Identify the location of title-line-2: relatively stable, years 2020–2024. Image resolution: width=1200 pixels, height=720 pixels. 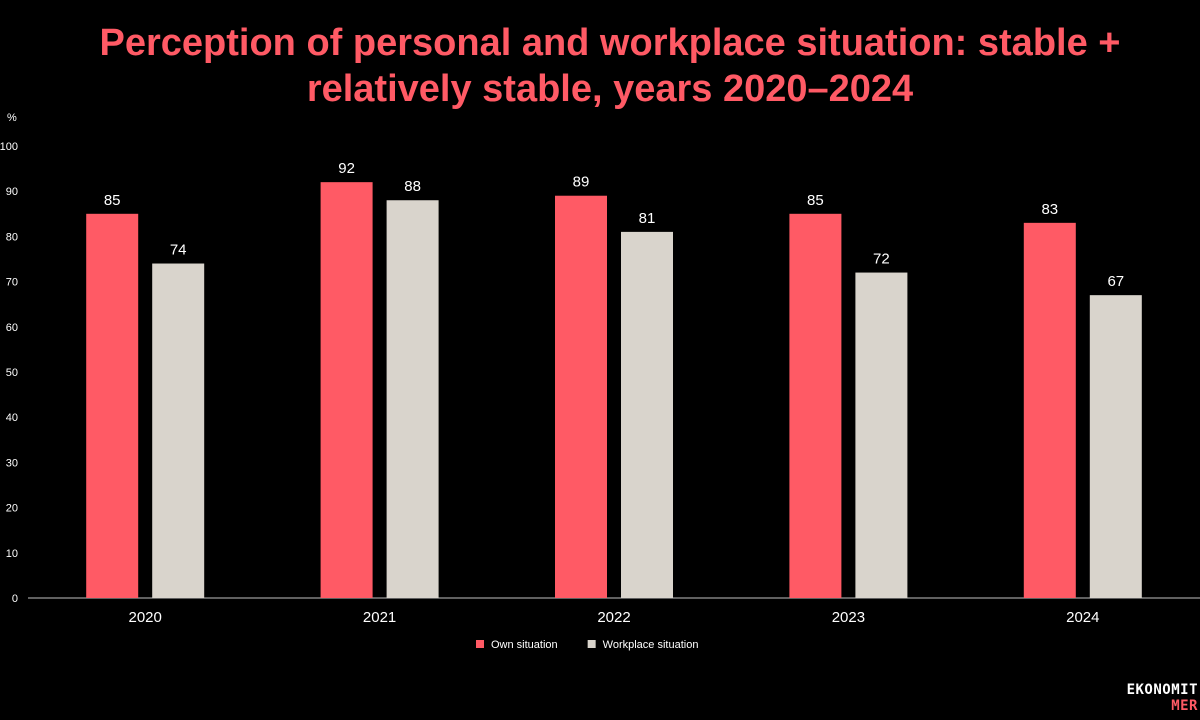
(610, 89).